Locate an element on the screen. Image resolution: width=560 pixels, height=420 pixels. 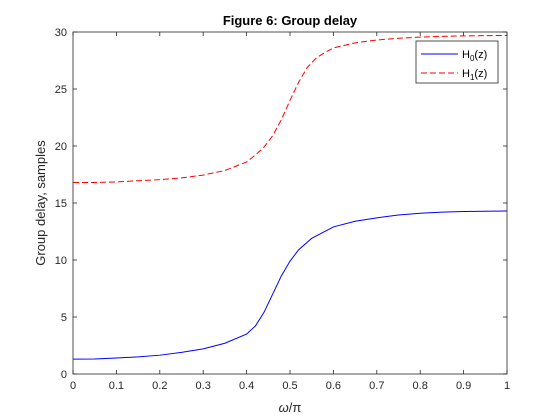
x-tick-label: 0.6 is located at coordinates (333, 386).